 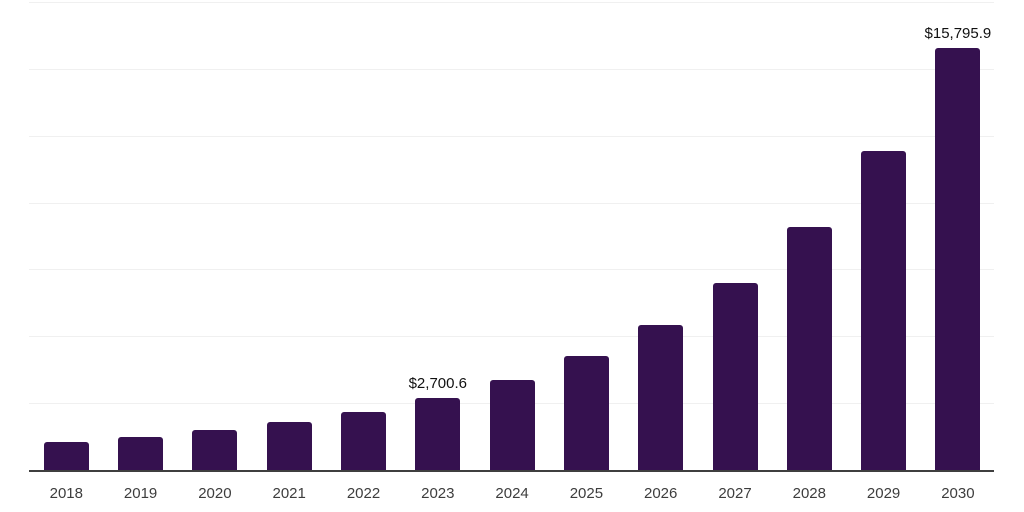 I want to click on x-tick-label-2022: 2022, so click(x=363, y=493).